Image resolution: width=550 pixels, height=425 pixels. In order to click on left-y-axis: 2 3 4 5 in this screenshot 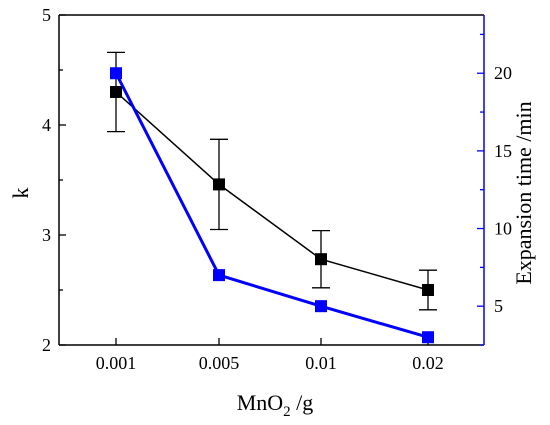, I will do `click(54, 180)`.